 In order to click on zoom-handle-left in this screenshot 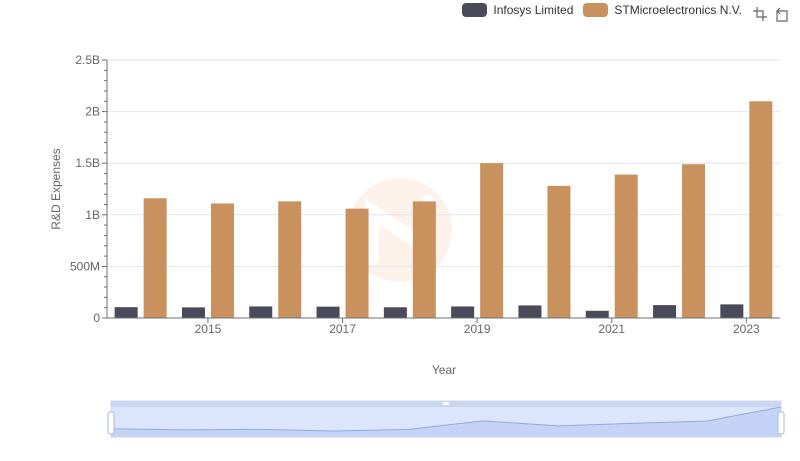, I will do `click(111, 423)`.